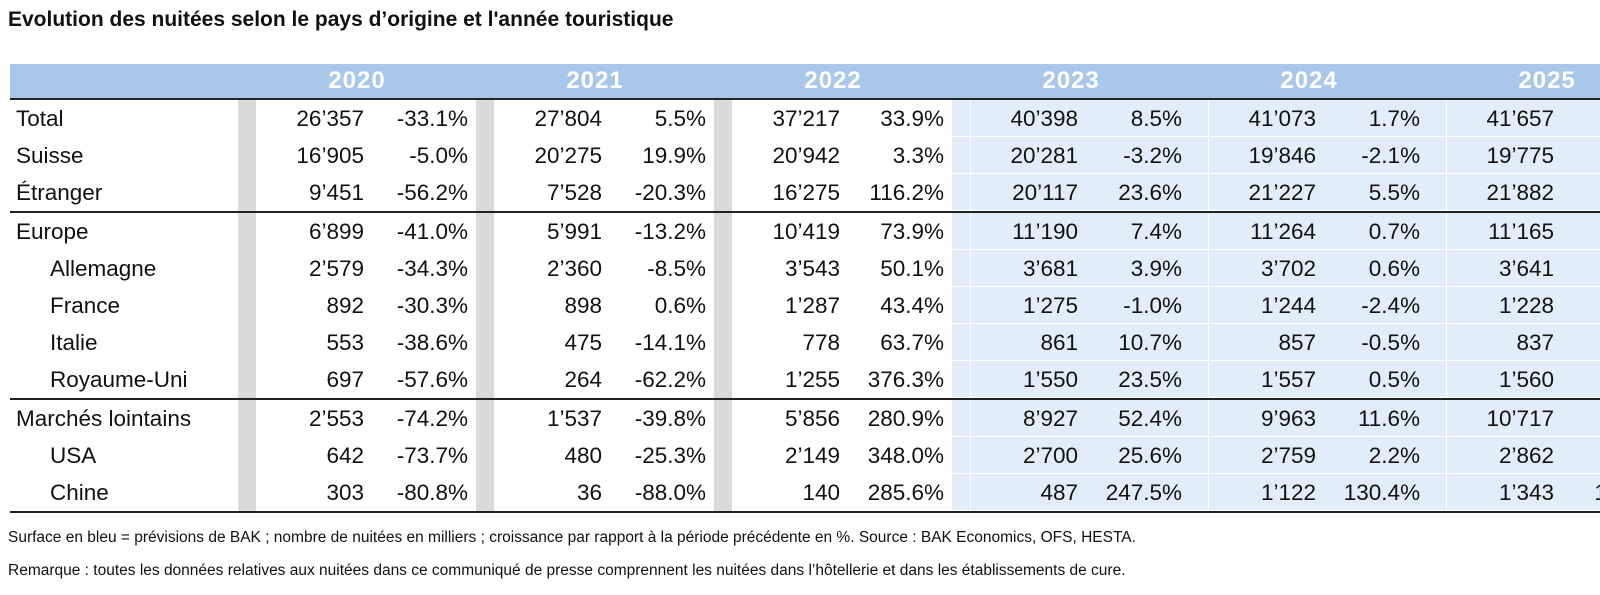 This screenshot has width=1600, height=595. What do you see at coordinates (1504, 455) in the screenshot?
I see `nights-value-cell: 2’862` at bounding box center [1504, 455].